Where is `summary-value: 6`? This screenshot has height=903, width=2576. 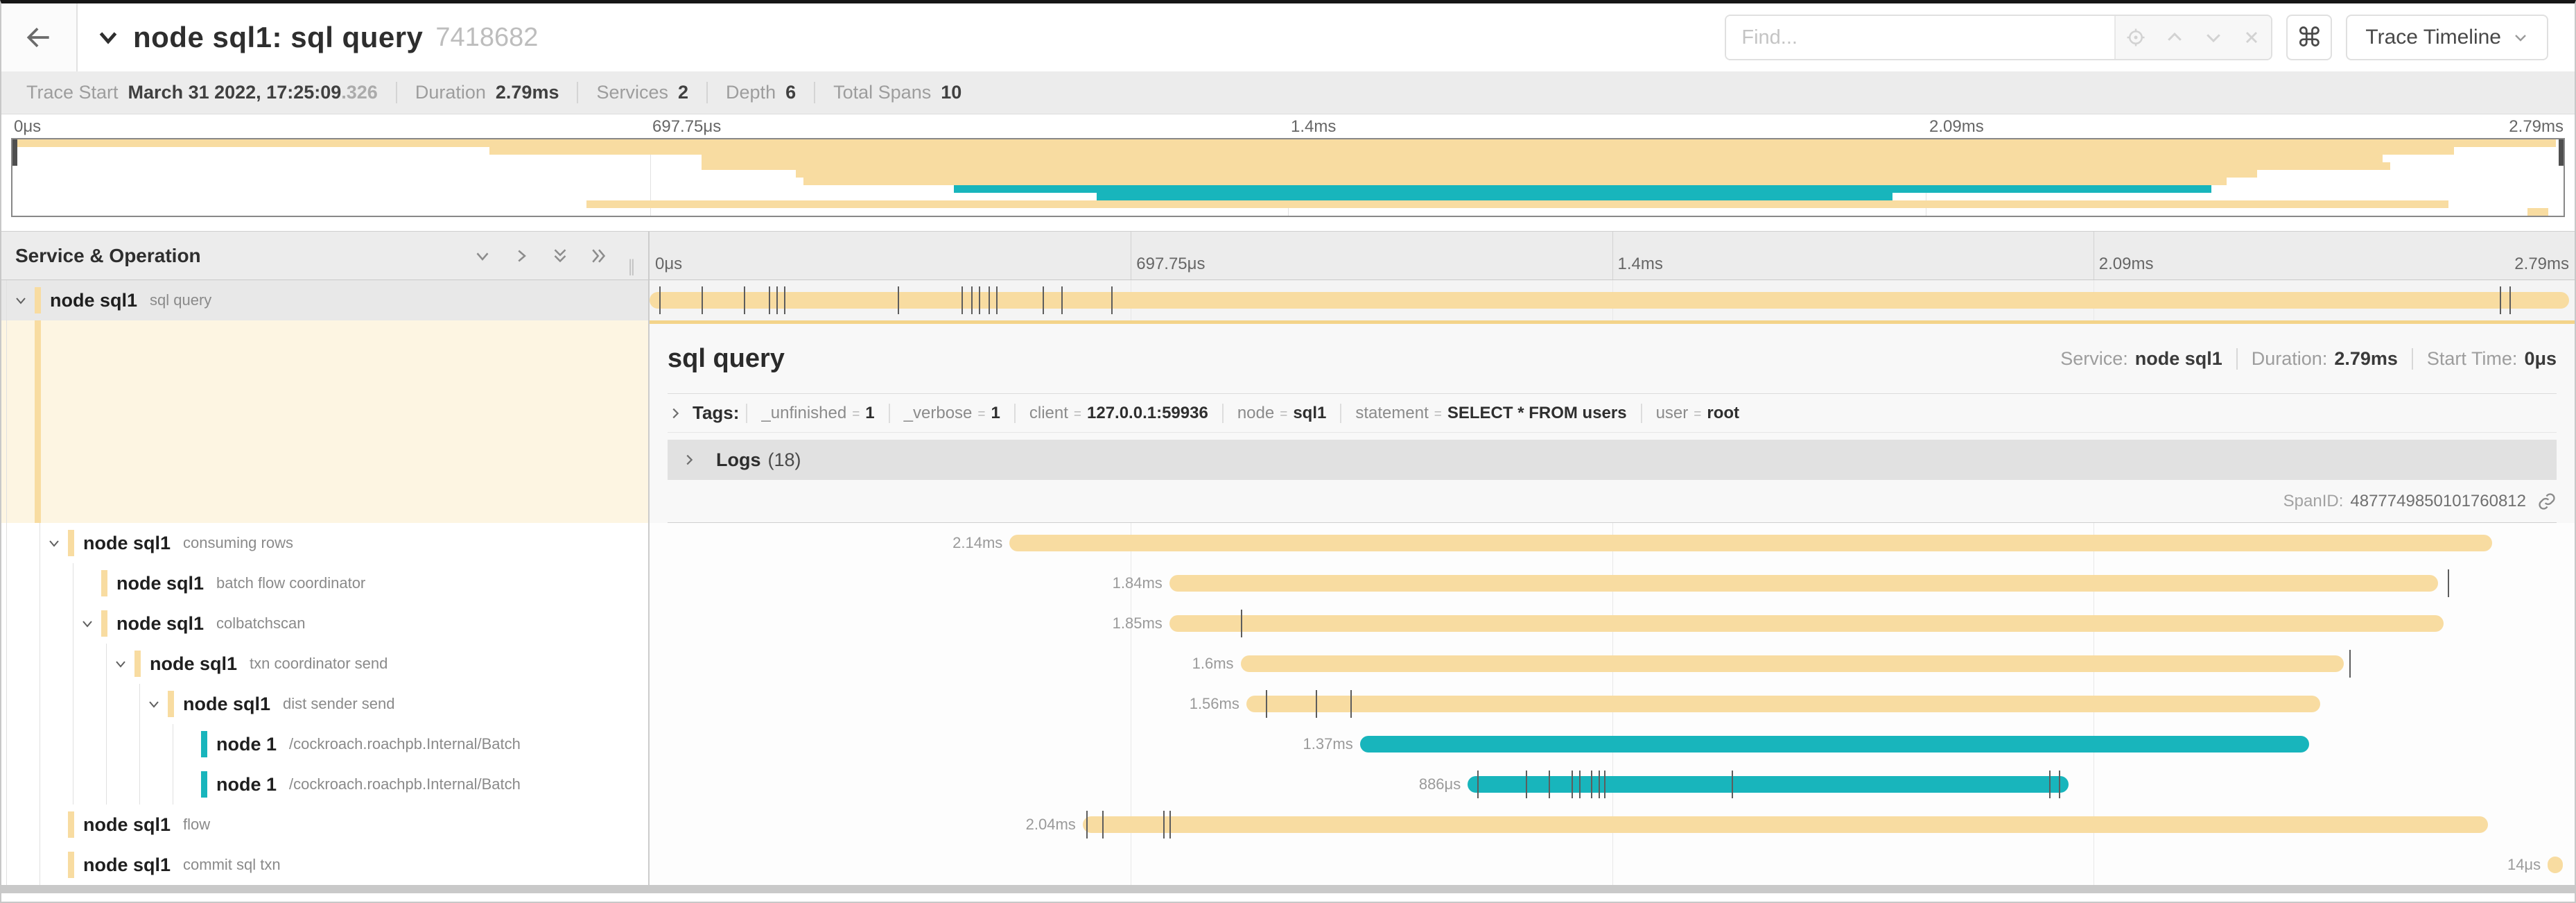
summary-value: 6 is located at coordinates (791, 93).